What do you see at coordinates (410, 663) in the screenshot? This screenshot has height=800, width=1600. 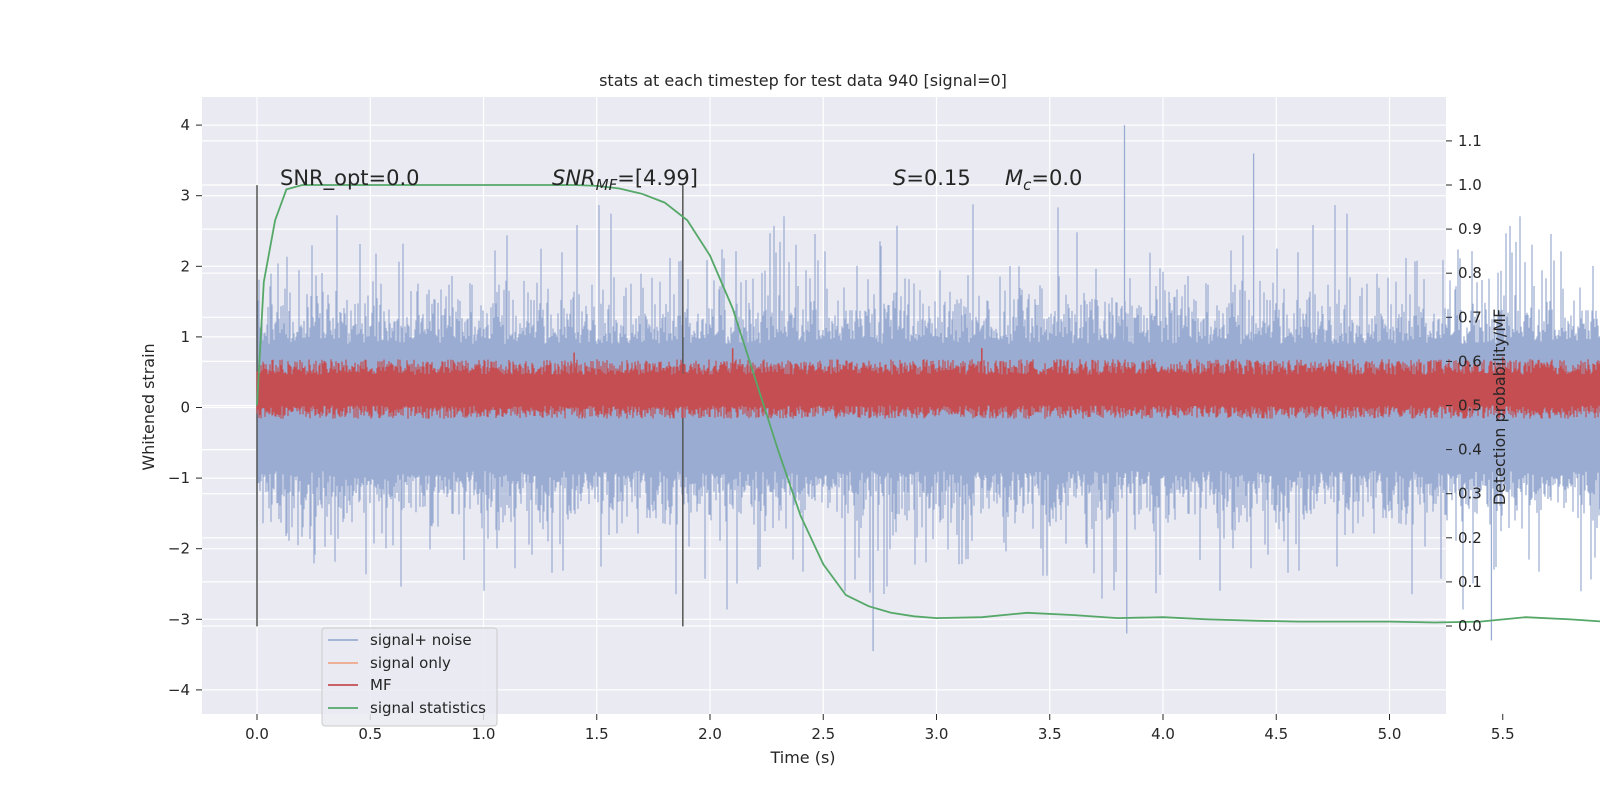 I see `legend-label-signal-only: signal only` at bounding box center [410, 663].